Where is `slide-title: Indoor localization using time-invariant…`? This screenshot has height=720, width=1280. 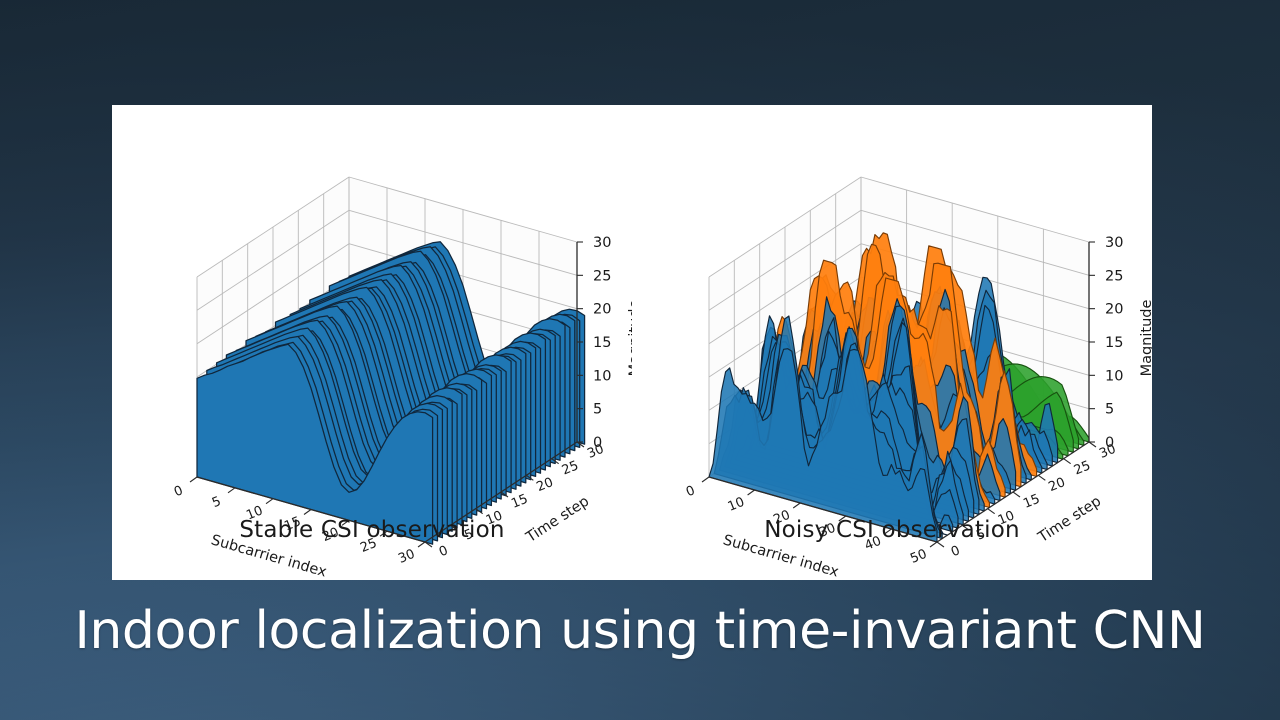
slide-title: Indoor localization using time-invariant… is located at coordinates (640, 631).